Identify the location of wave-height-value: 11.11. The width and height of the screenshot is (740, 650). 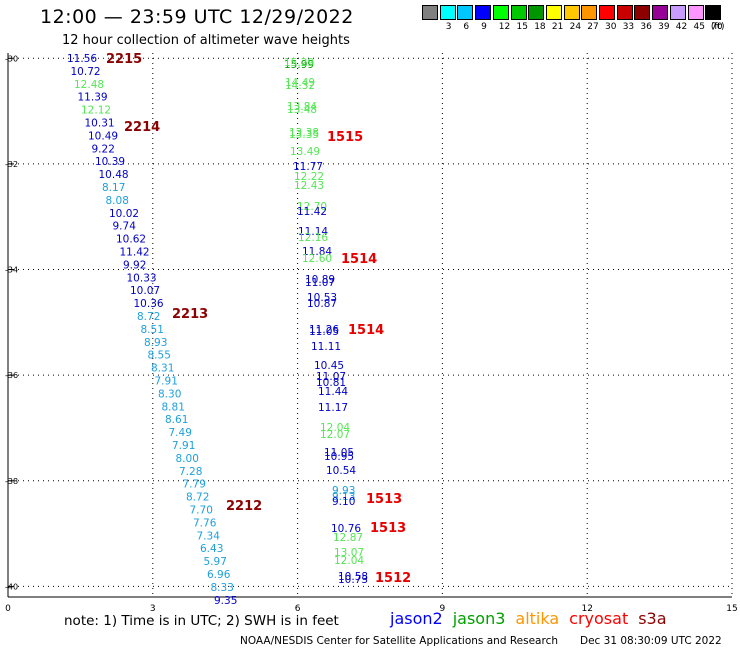
(326, 347).